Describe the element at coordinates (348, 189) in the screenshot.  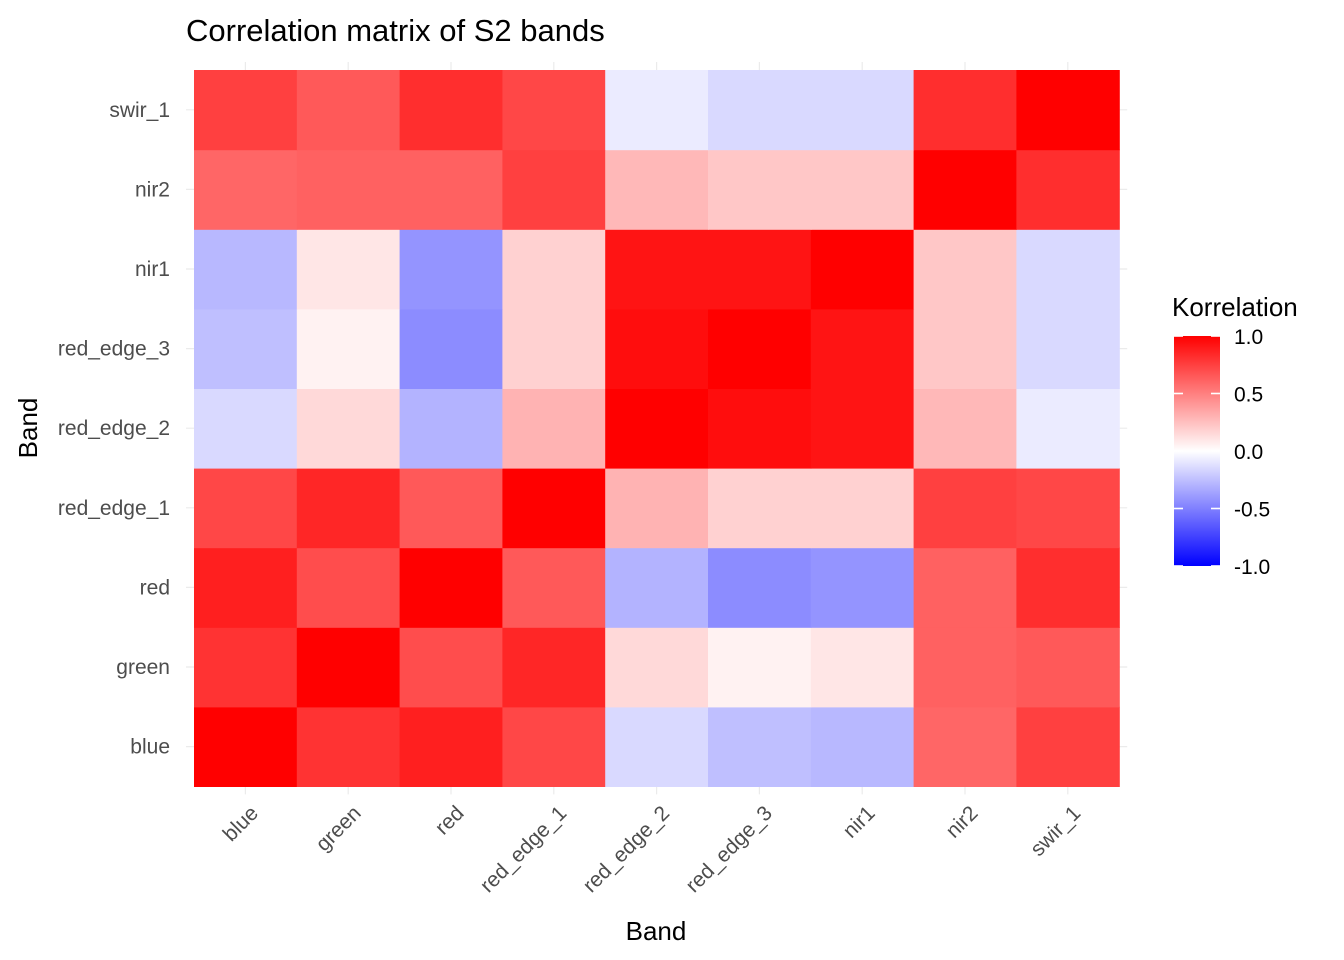
I see `heatmap-cell-green-nir2` at that location.